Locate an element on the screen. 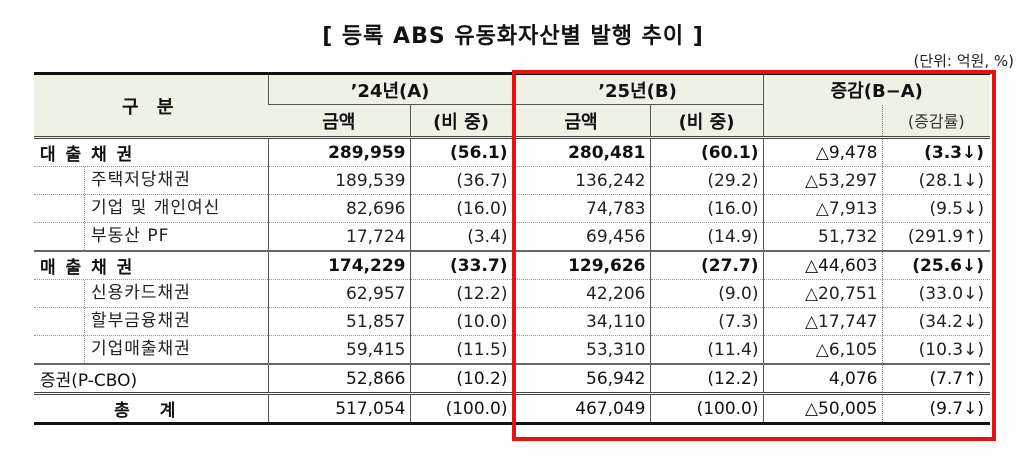  table-title: [ 등록 ABS 유동화자산별 발행 추이 ] is located at coordinates (513, 36).